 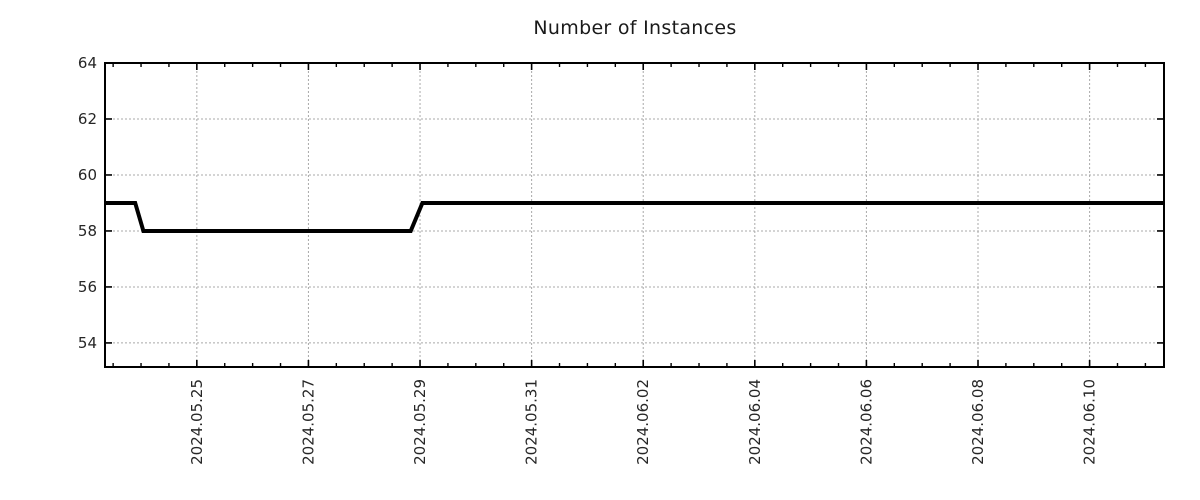 I want to click on x-tick-label: 2024.05.31, so click(x=532, y=422).